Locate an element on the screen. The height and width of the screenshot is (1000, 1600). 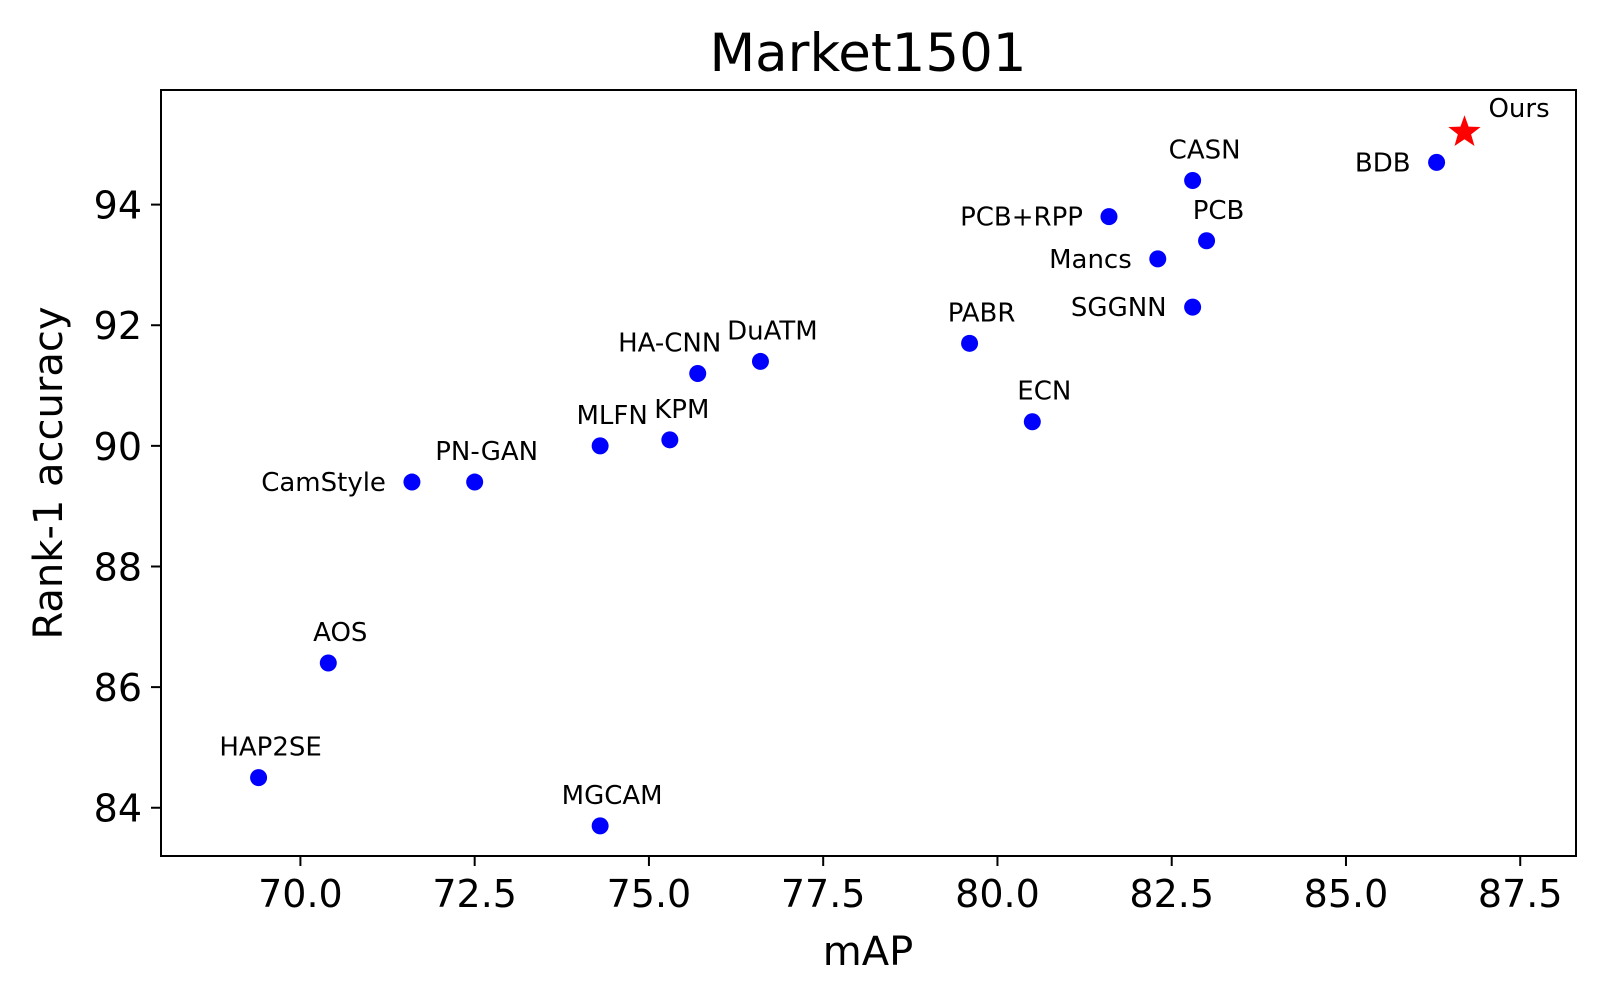
point-label-casn: CASN is located at coordinates (1205, 150).